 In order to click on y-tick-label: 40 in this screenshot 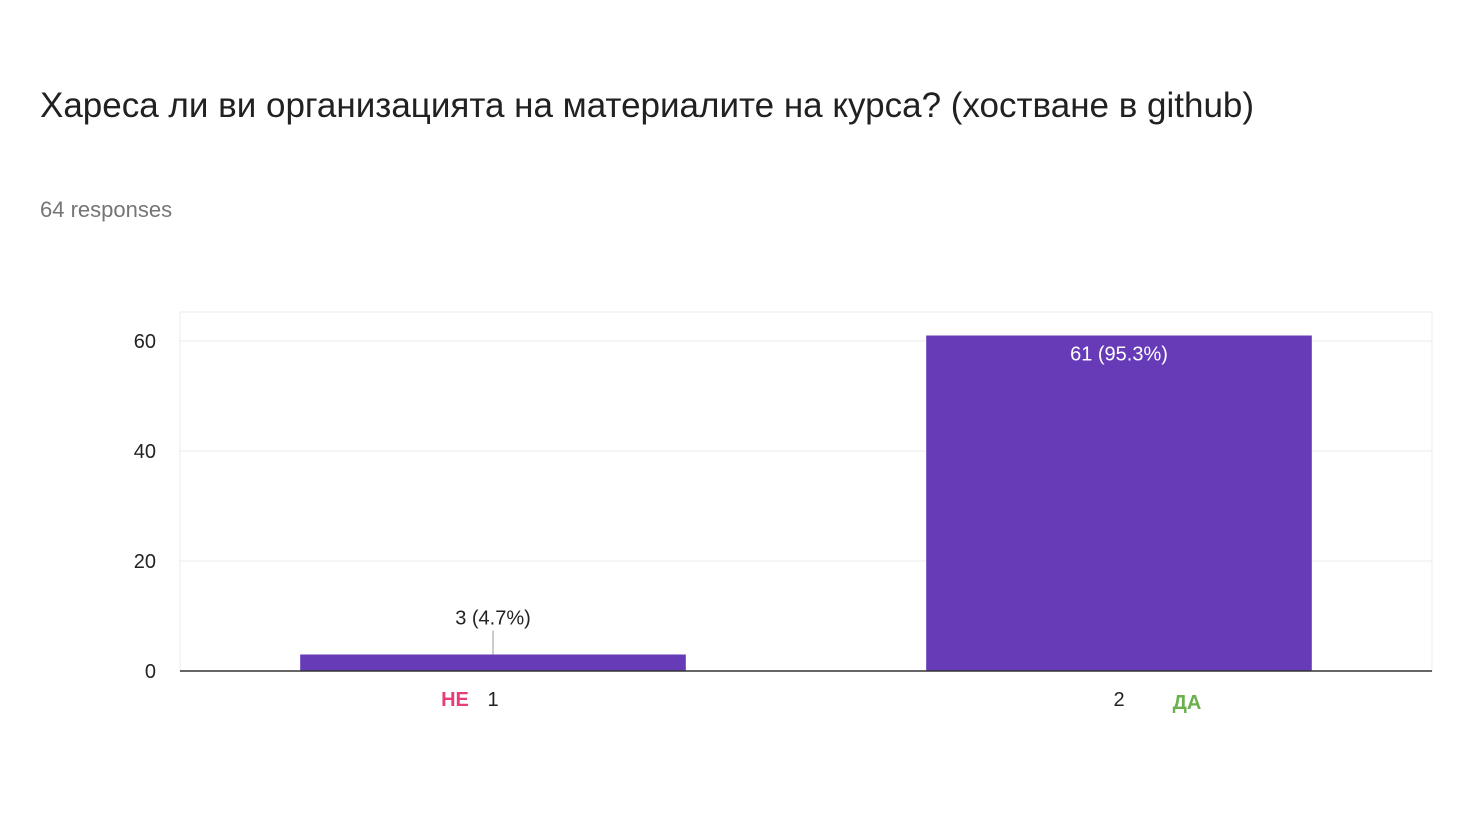, I will do `click(145, 452)`.